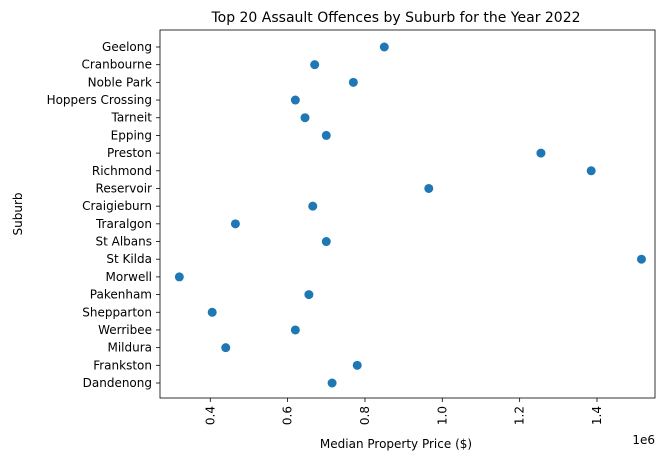  I want to click on y-tick-label: Mildura, so click(129, 348).